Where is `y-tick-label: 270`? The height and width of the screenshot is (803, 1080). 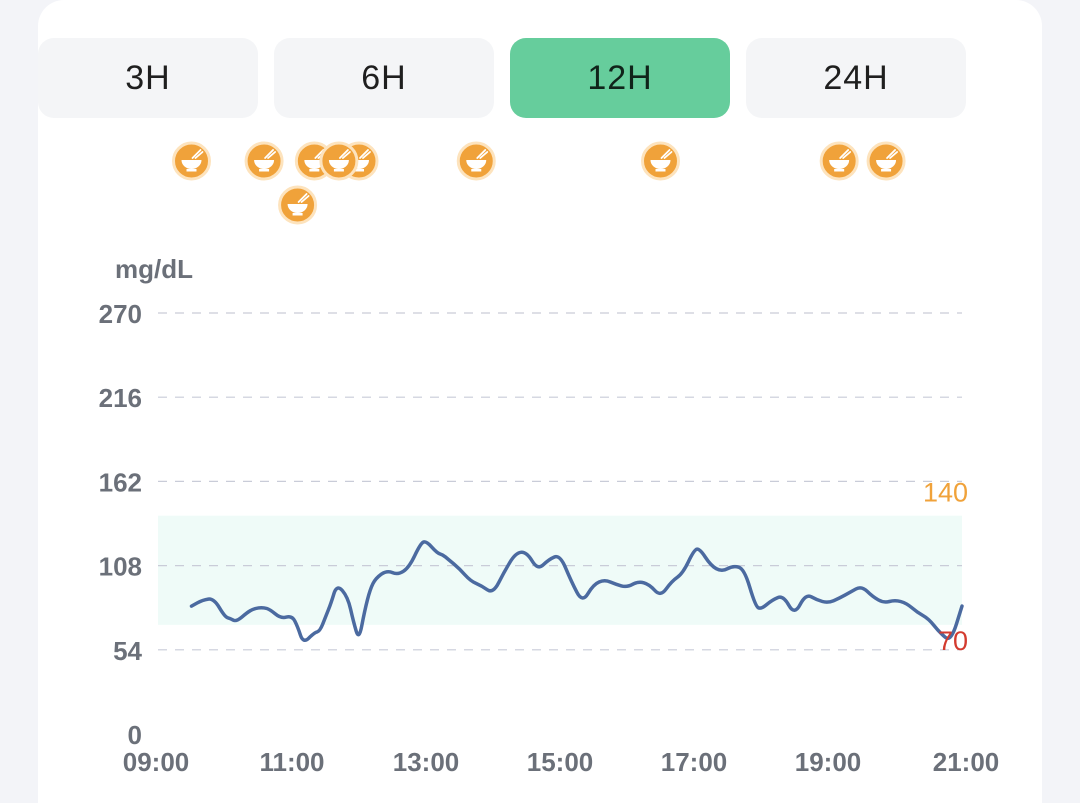
y-tick-label: 270 is located at coordinates (120, 314).